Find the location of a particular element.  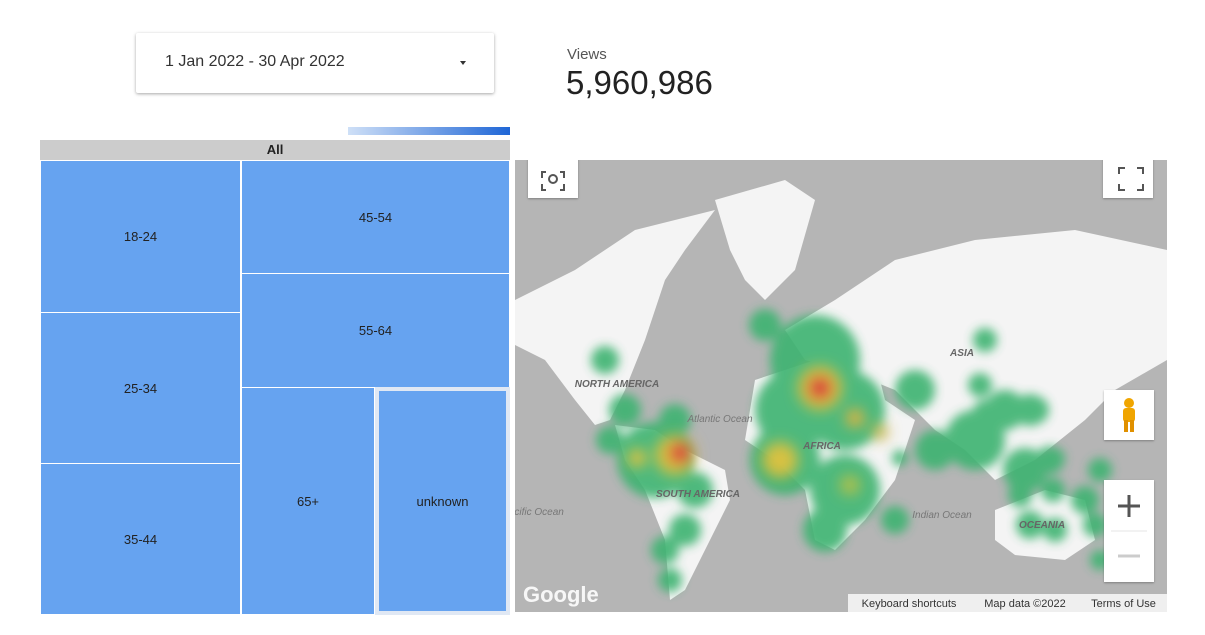

treemap-root: All is located at coordinates (275, 150).